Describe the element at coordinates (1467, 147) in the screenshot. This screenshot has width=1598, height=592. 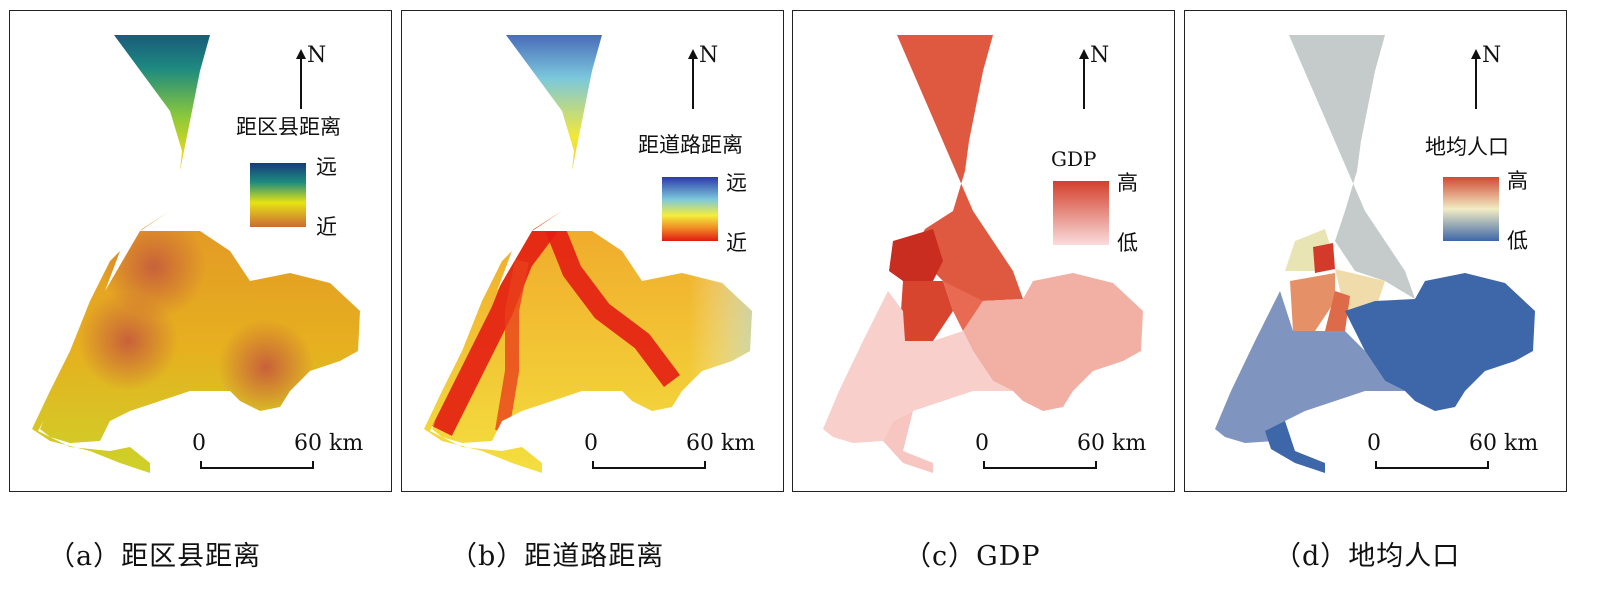
I see `legend-title: 地均人口` at that location.